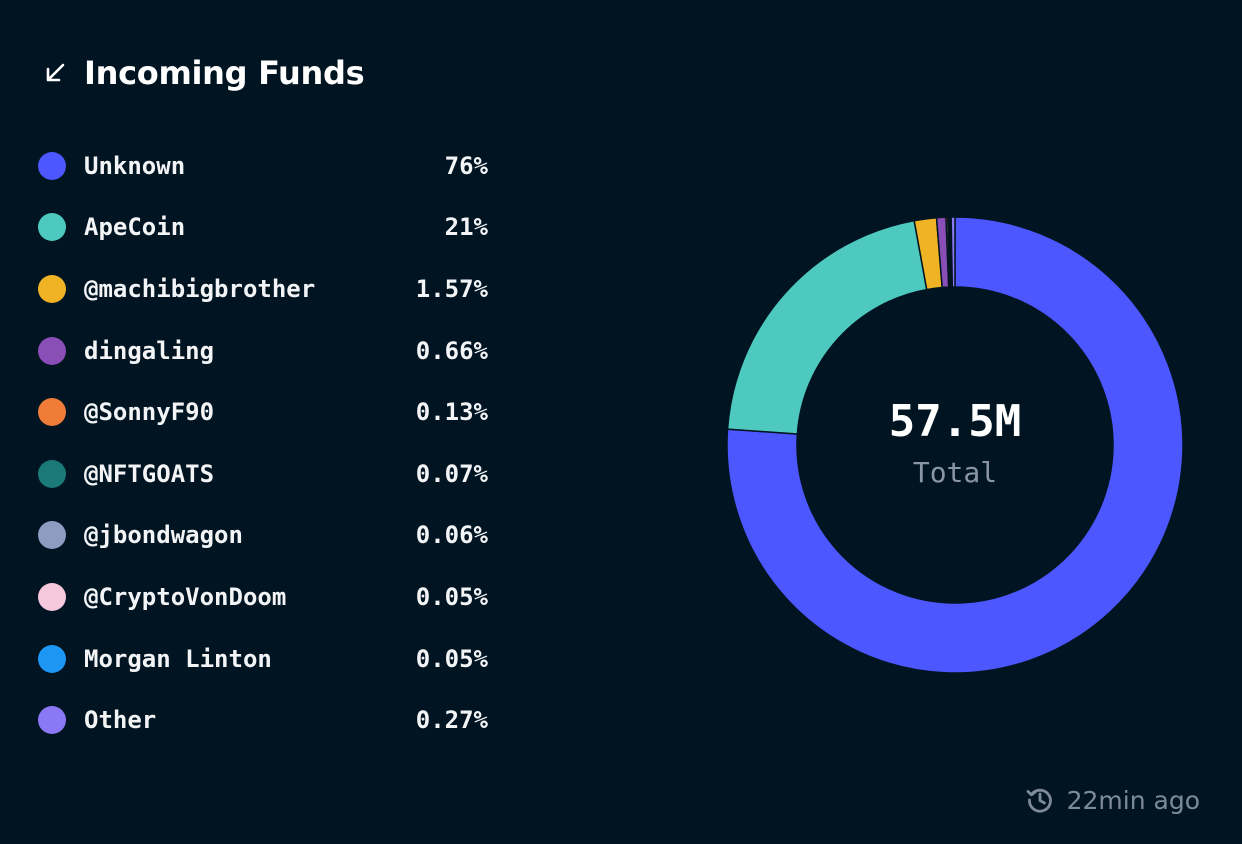 This screenshot has width=1242, height=844. Describe the element at coordinates (149, 473) in the screenshot. I see `legend-label: @NFTGOATS` at that location.